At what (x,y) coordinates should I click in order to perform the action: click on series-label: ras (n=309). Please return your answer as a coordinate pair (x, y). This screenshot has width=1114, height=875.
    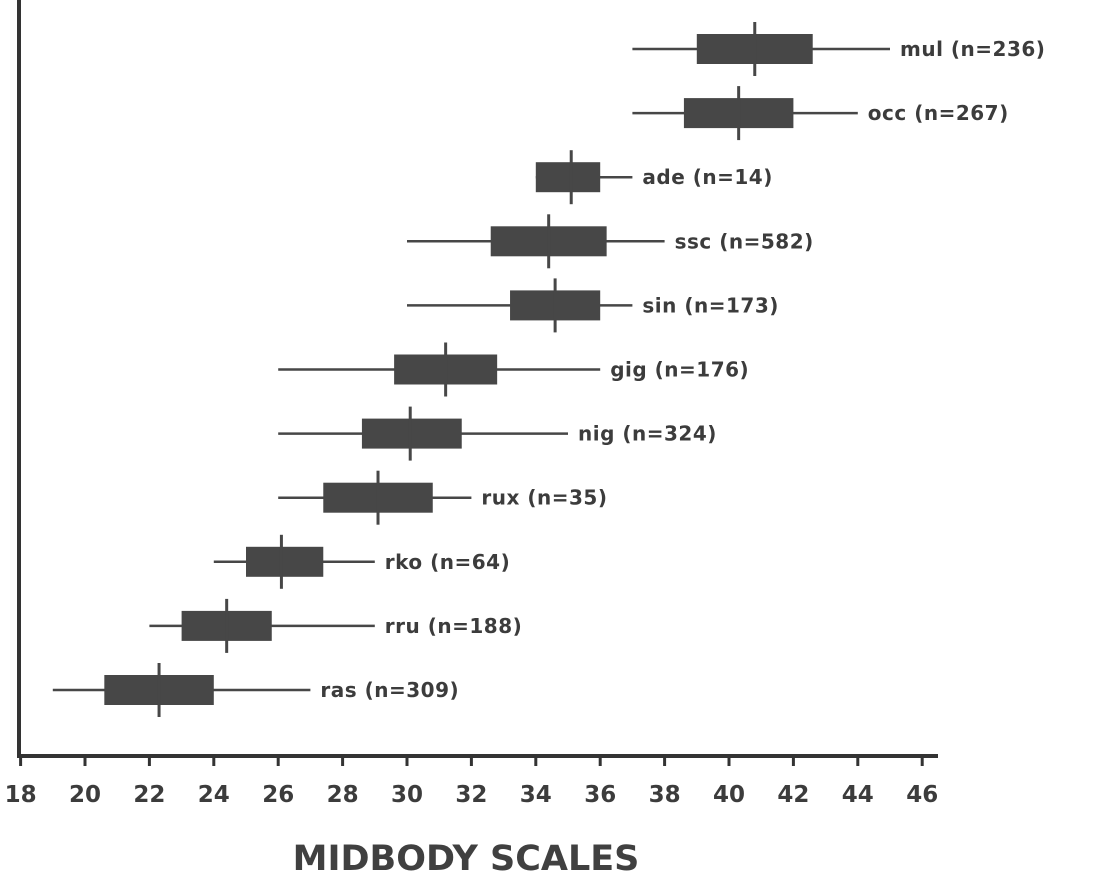
    Looking at the image, I should click on (389, 690).